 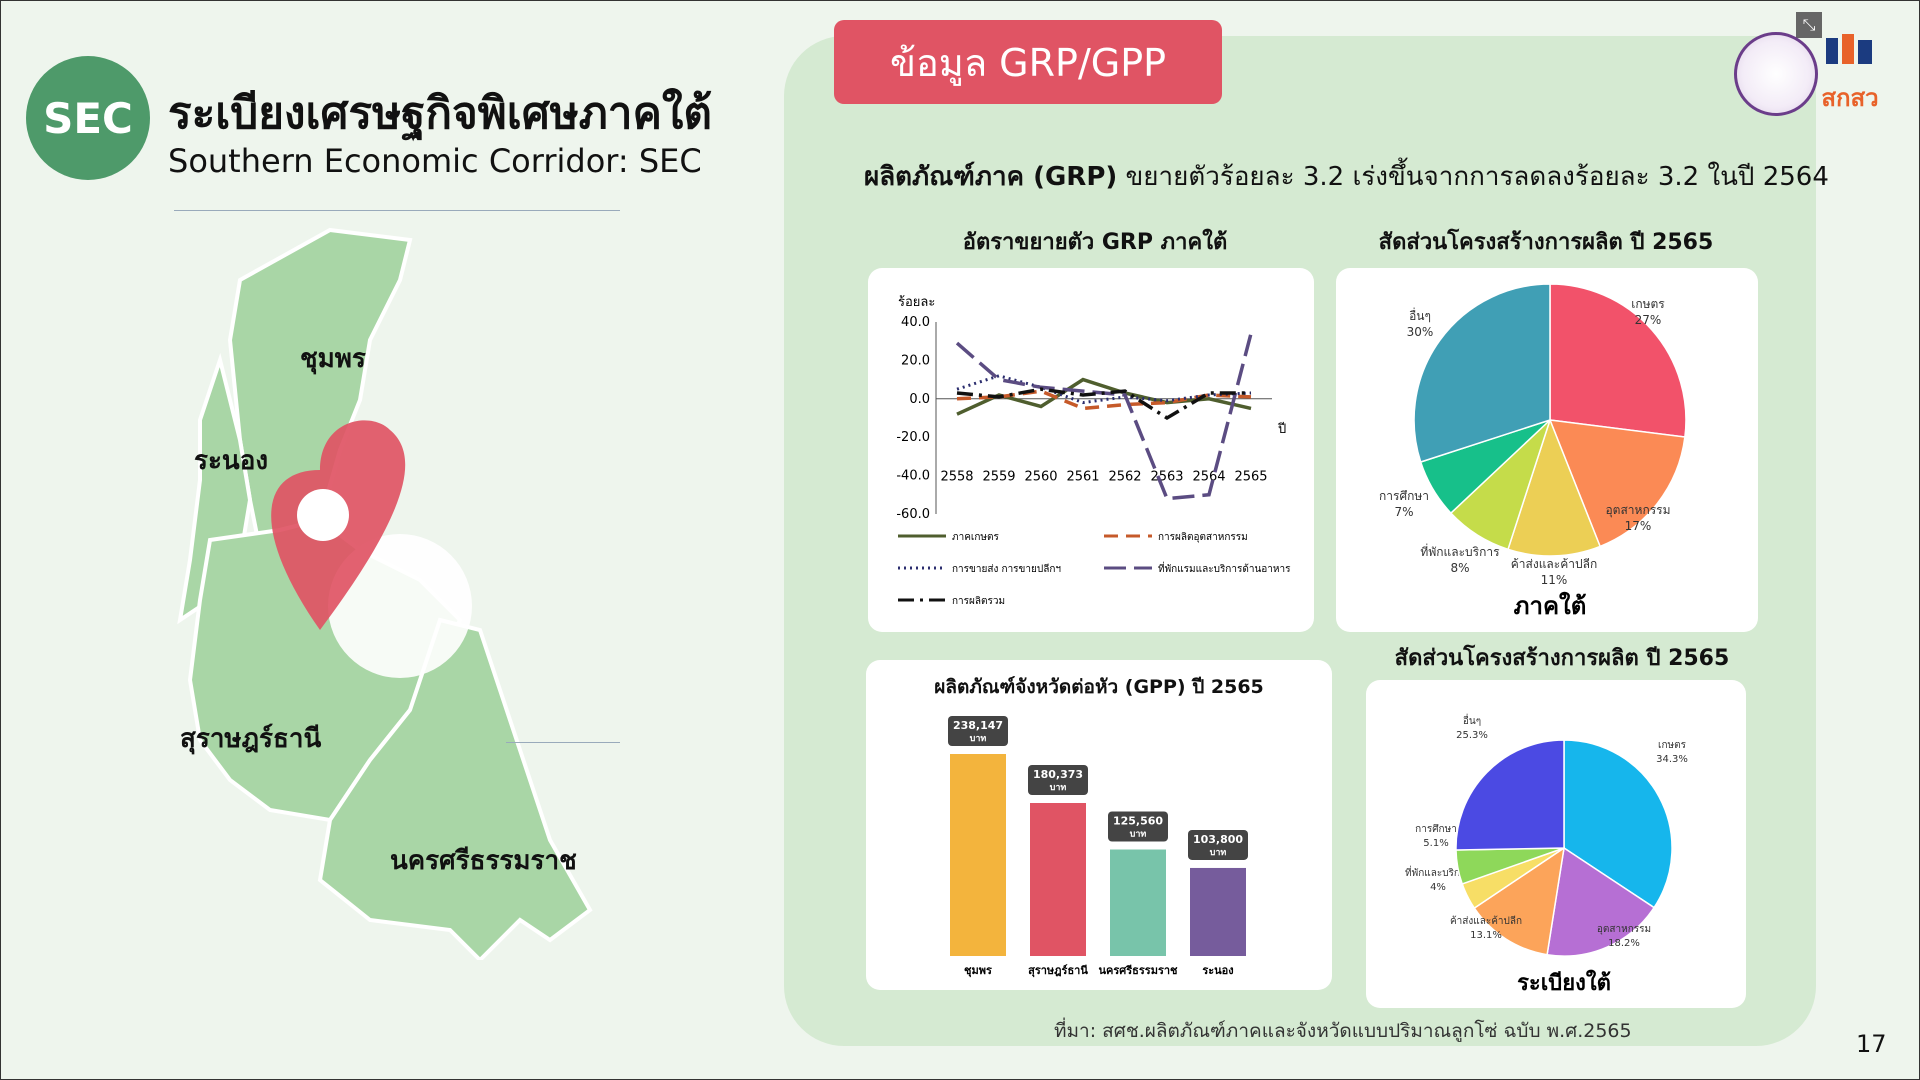 What do you see at coordinates (251, 739) in the screenshot?
I see `map-label-suratthani: สุราษฎร์ธานี` at bounding box center [251, 739].